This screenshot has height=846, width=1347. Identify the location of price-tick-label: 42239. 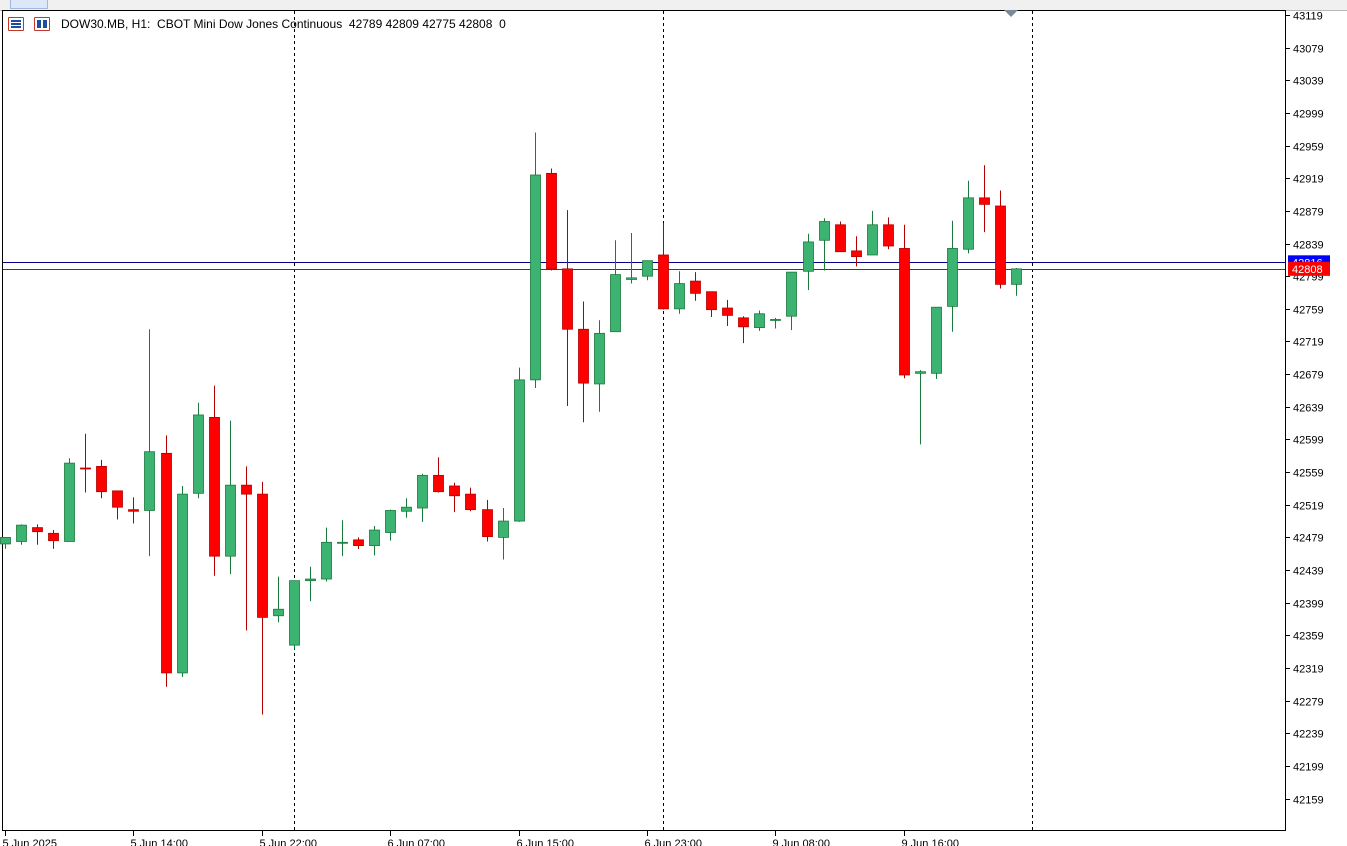
(1308, 735).